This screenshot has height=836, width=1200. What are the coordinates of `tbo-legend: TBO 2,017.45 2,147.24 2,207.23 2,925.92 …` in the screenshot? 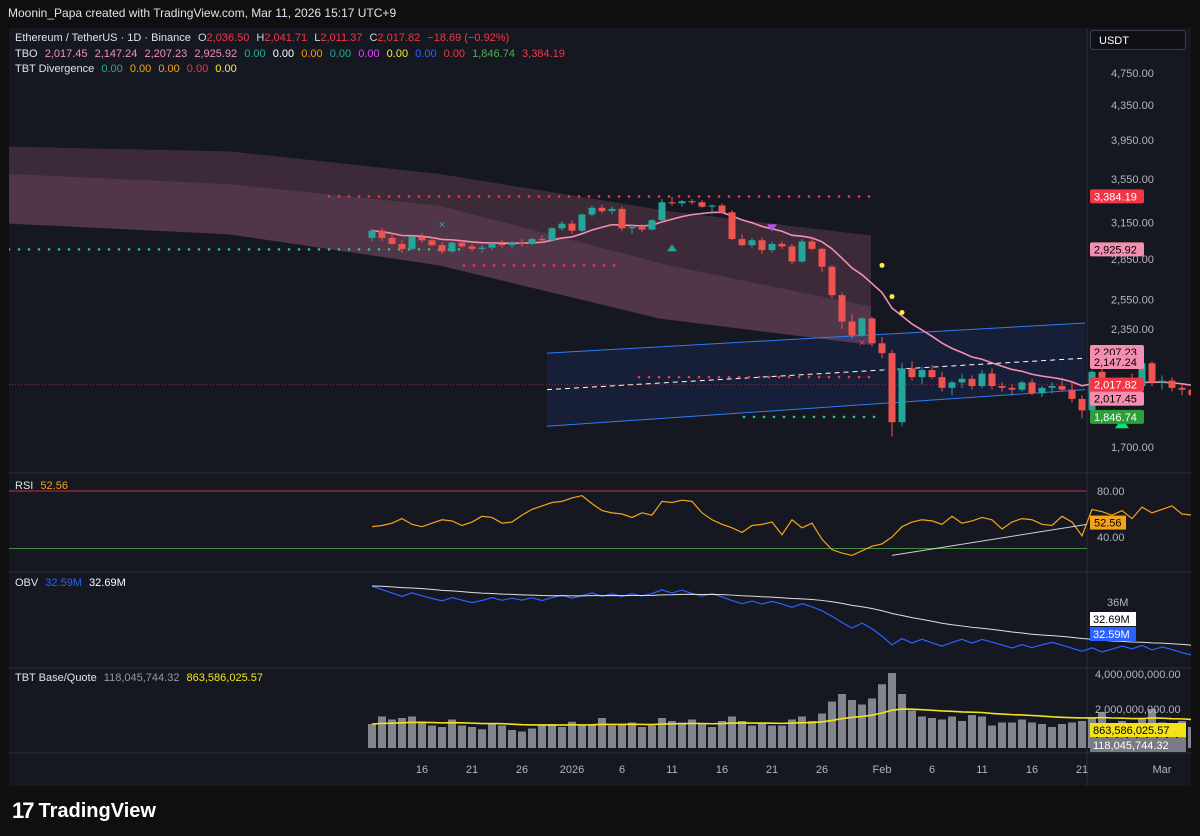 It's located at (292, 54).